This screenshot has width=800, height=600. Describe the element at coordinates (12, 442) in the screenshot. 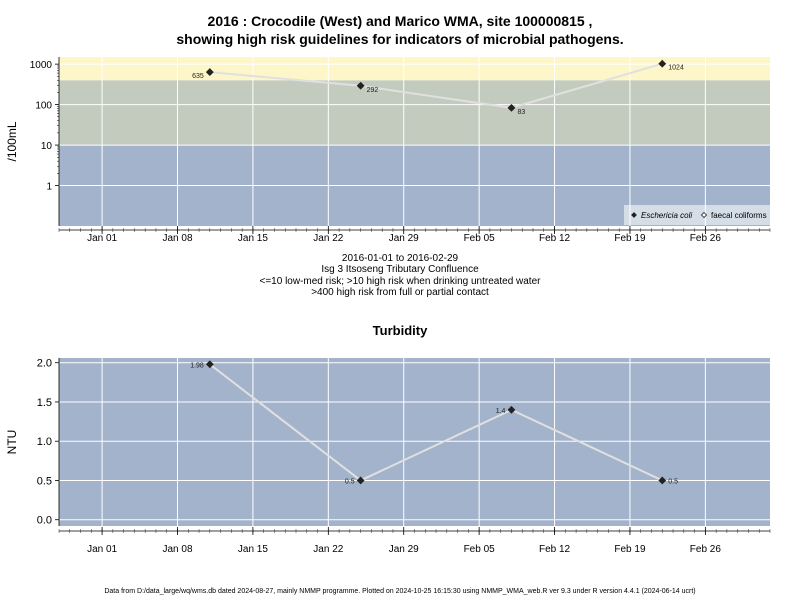

I see `y-axis-title: NTU` at that location.